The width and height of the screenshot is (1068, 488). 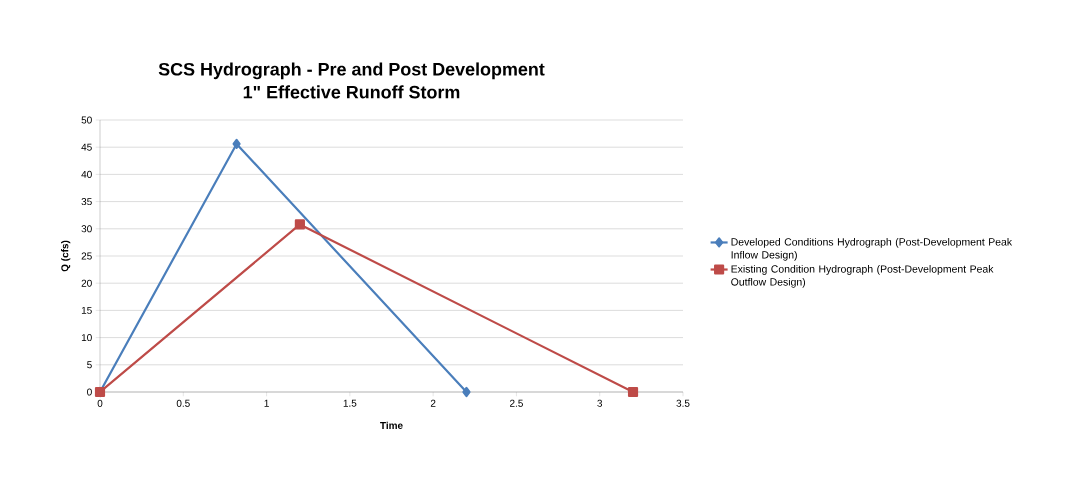 I want to click on x-tick-label: 0.5, so click(x=183, y=403).